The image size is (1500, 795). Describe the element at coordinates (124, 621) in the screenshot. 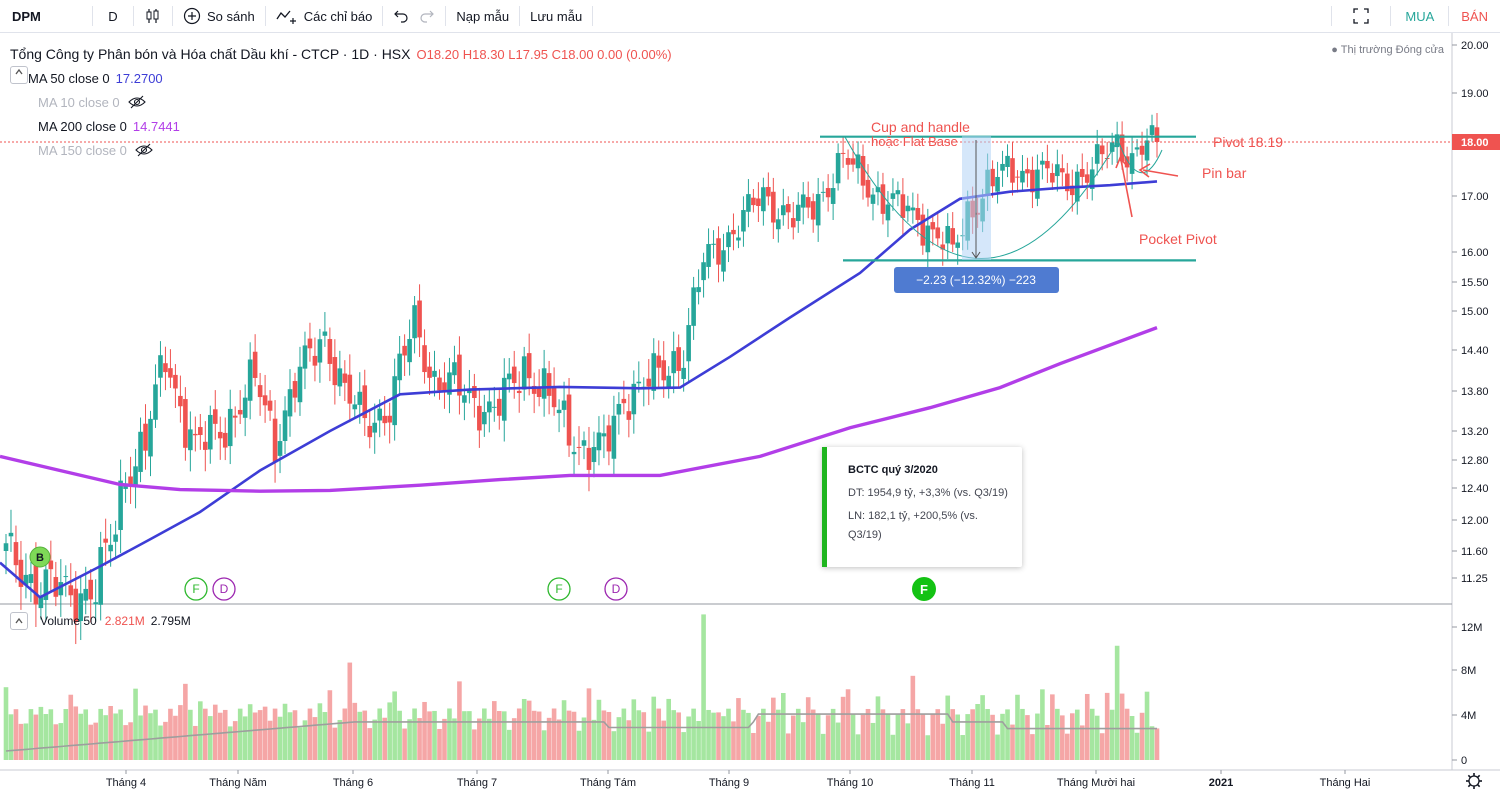

I see `volume-value: 2.821M` at that location.